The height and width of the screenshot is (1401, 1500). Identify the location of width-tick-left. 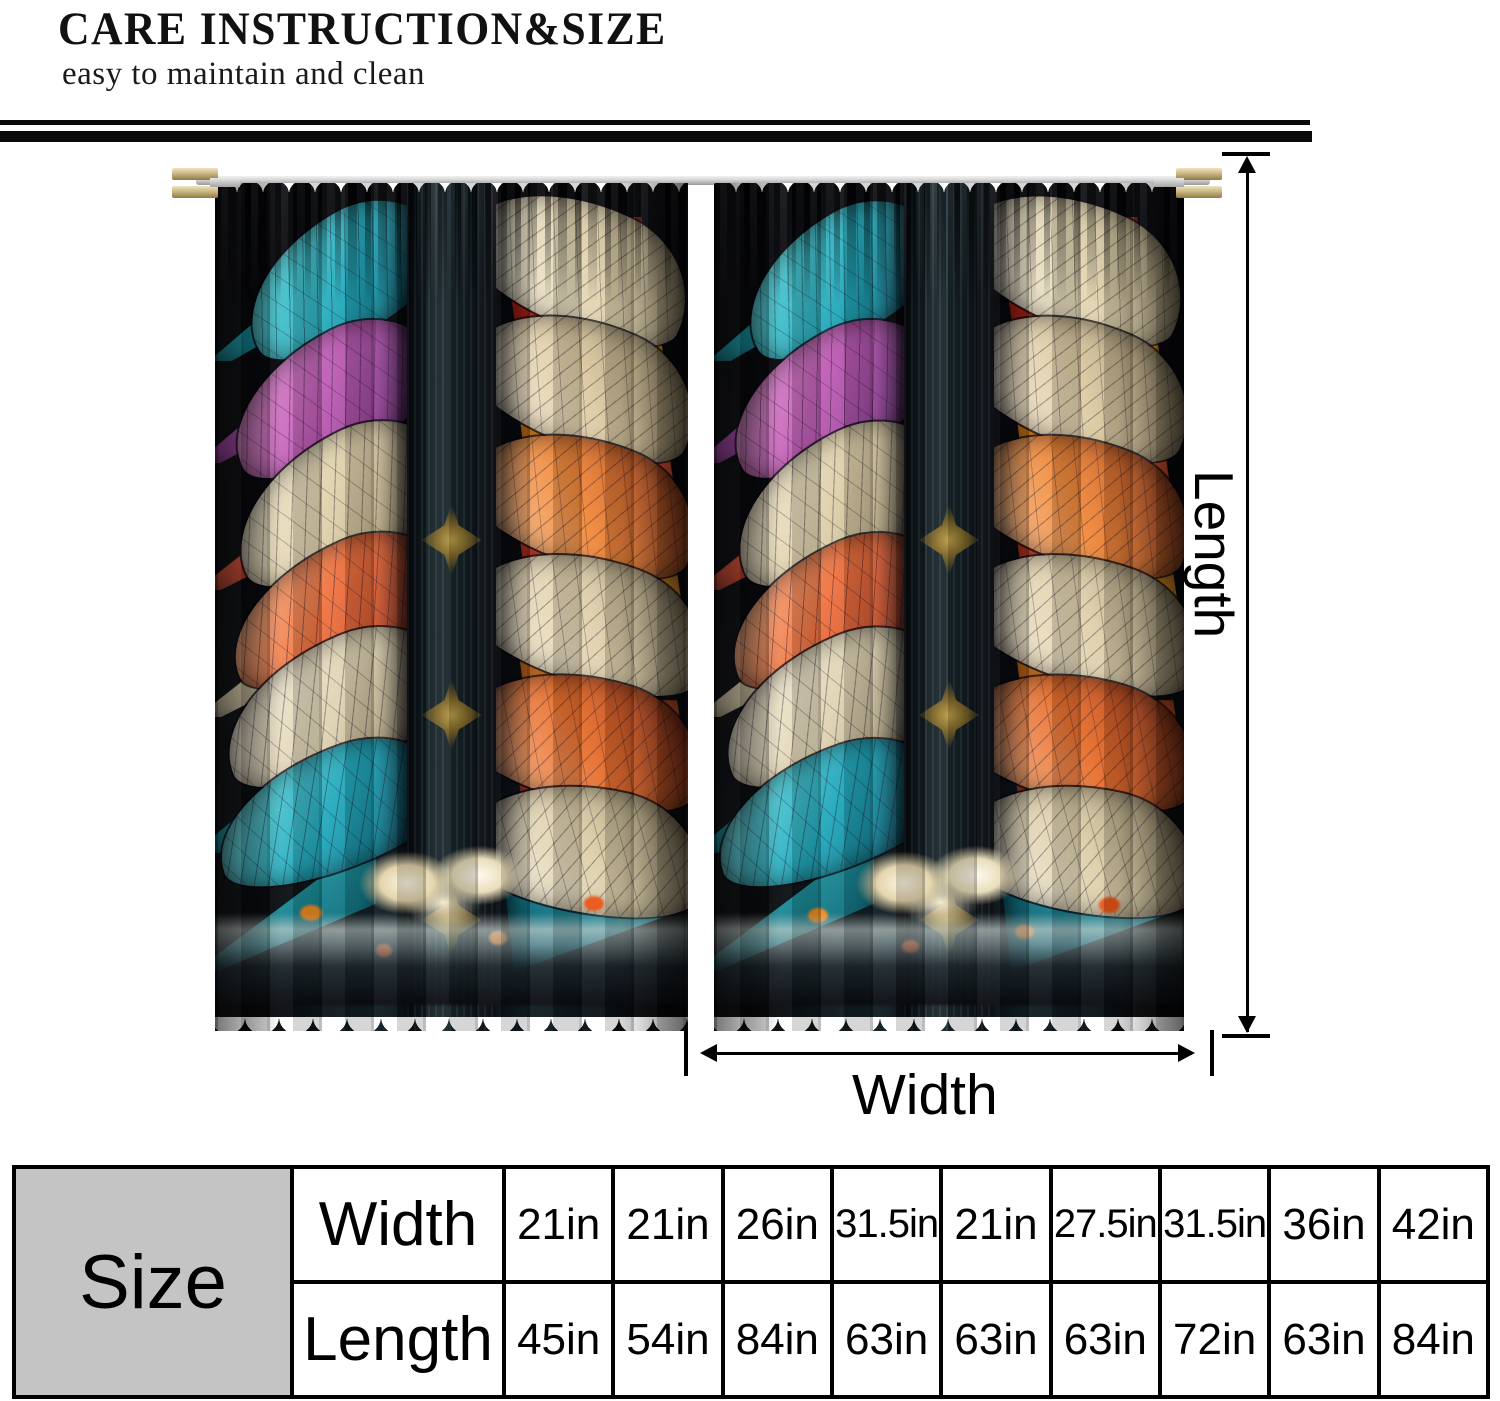
(686, 1053).